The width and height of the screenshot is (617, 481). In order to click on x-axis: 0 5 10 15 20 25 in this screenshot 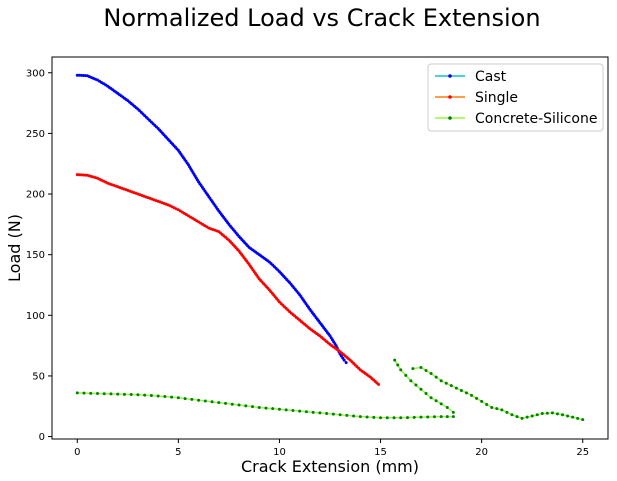, I will do `click(331, 448)`.